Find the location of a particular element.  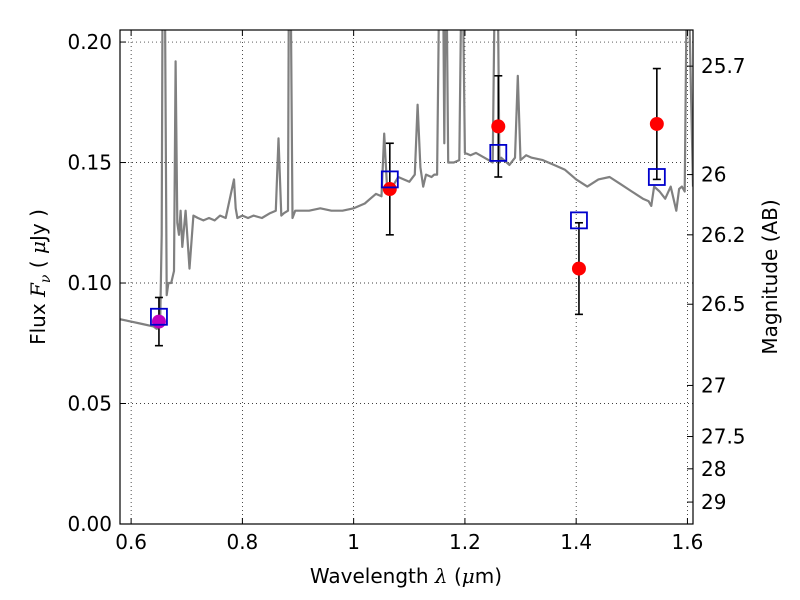

x-tick-label: 1.4 is located at coordinates (576, 542).